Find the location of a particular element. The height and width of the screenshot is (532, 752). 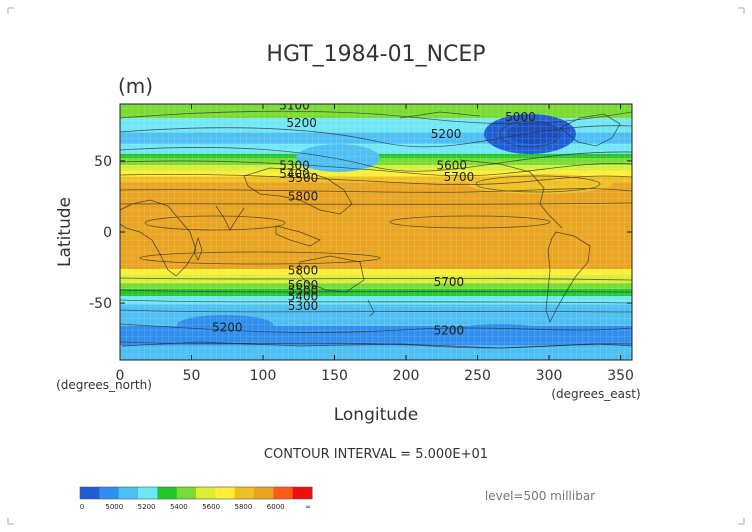

colorbar-label: ∞ is located at coordinates (308, 507).